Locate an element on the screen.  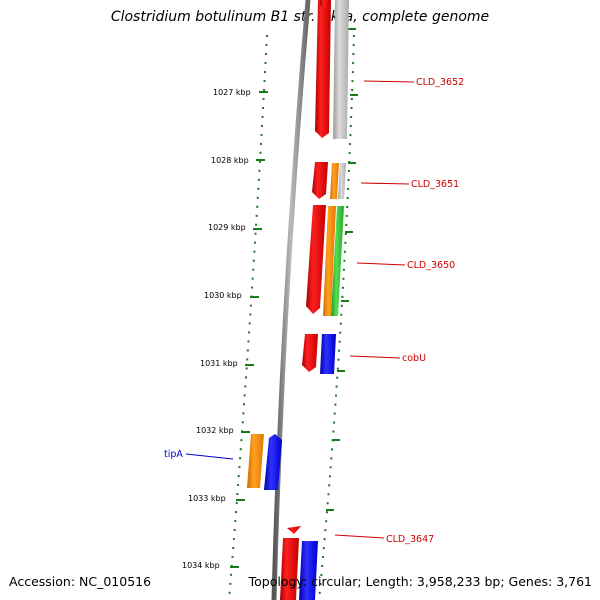
gene-label-tipa: tipA is located at coordinates (173, 454).